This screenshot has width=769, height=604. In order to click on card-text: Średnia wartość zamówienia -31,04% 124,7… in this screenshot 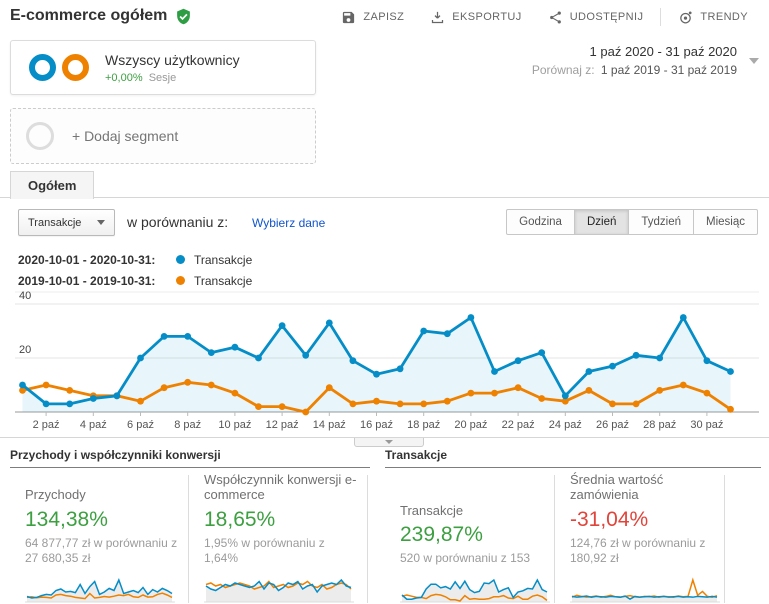, I will do `click(642, 519)`.